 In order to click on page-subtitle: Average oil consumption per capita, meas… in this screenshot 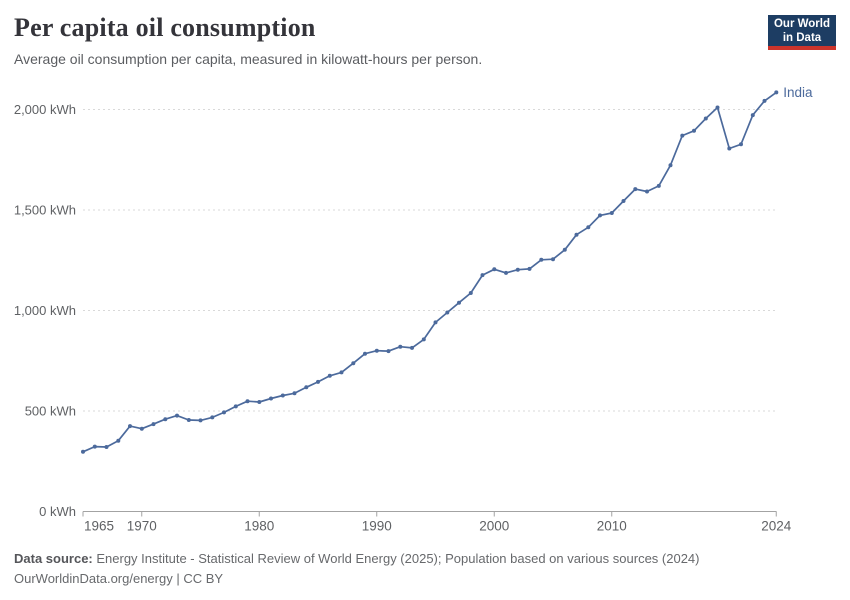, I will do `click(248, 59)`.